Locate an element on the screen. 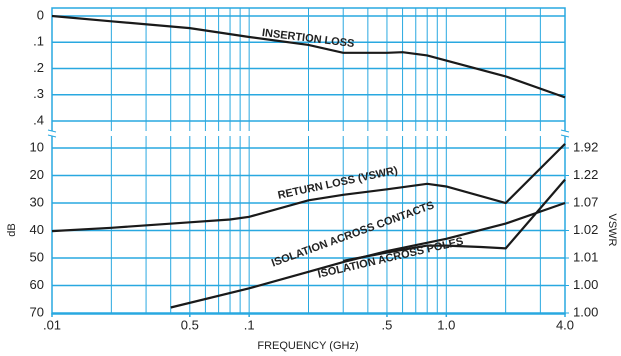 The width and height of the screenshot is (621, 356). y-axis-label: dB is located at coordinates (12, 229).